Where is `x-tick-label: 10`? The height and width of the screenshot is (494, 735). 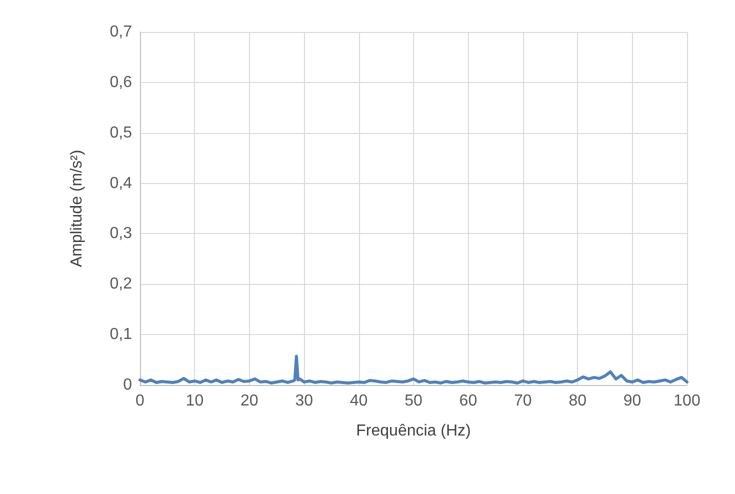 x-tick-label: 10 is located at coordinates (195, 401).